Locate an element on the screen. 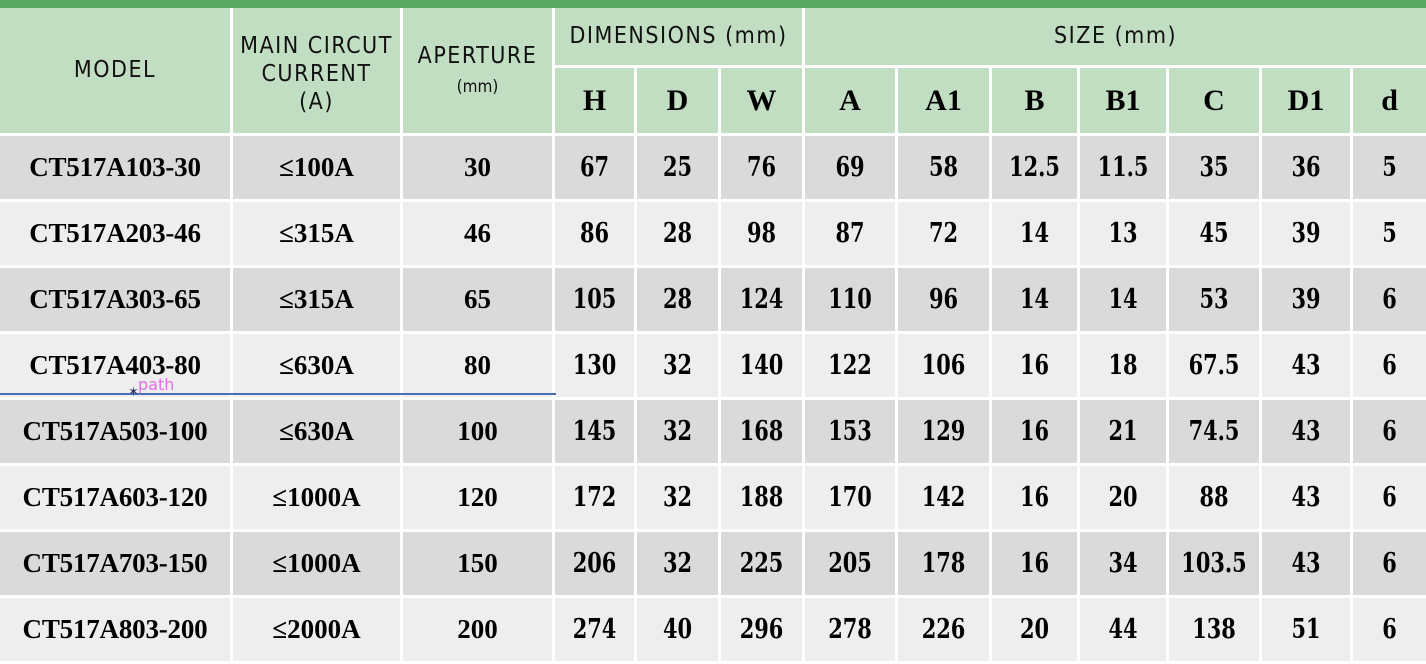 The image size is (1426, 664). header-col-c: C is located at coordinates (1216, 102).